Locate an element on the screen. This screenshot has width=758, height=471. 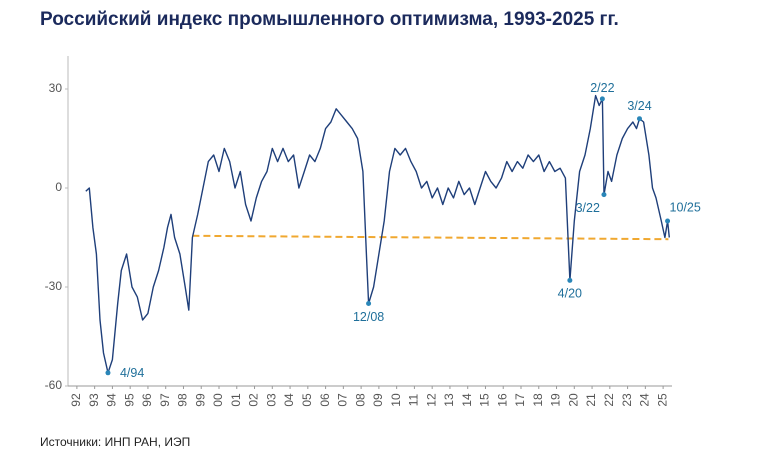
x-tick-label: 10 is located at coordinates (396, 400).